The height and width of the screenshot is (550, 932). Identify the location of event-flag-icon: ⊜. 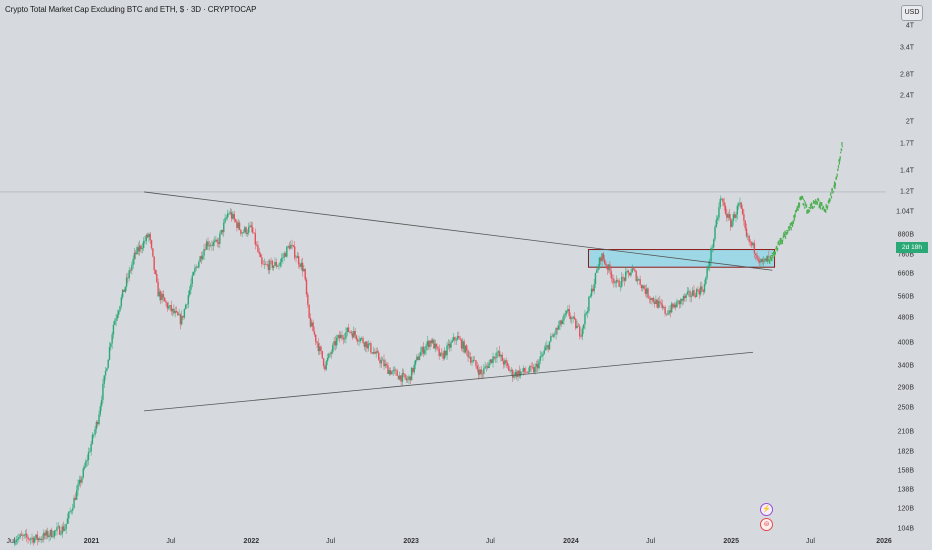
(766, 524).